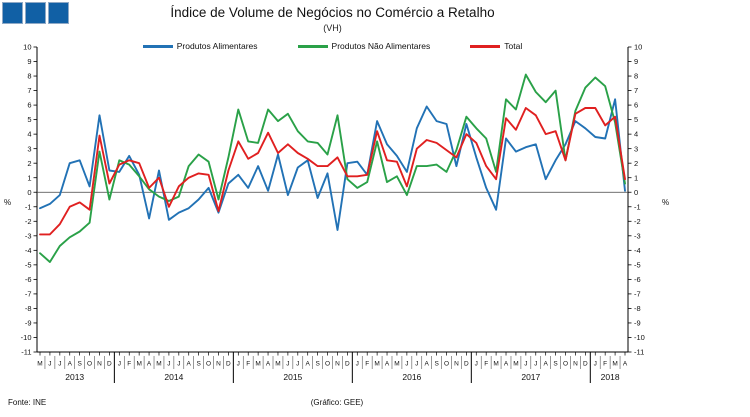  Describe the element at coordinates (337, 402) in the screenshot. I see `credit-note: (Gráfico: GEE)` at that location.